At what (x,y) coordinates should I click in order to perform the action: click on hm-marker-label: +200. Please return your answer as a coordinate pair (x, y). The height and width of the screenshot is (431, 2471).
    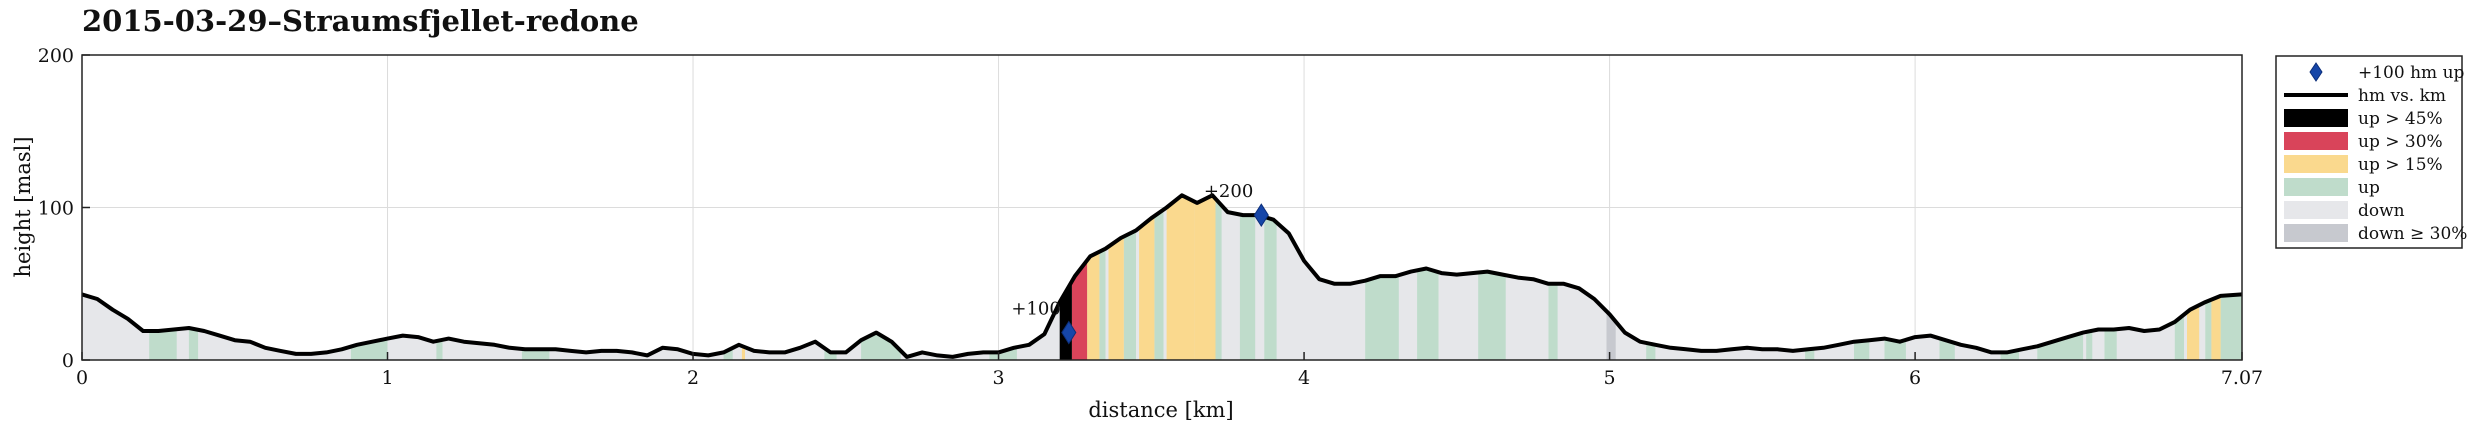
    Looking at the image, I should click on (1228, 191).